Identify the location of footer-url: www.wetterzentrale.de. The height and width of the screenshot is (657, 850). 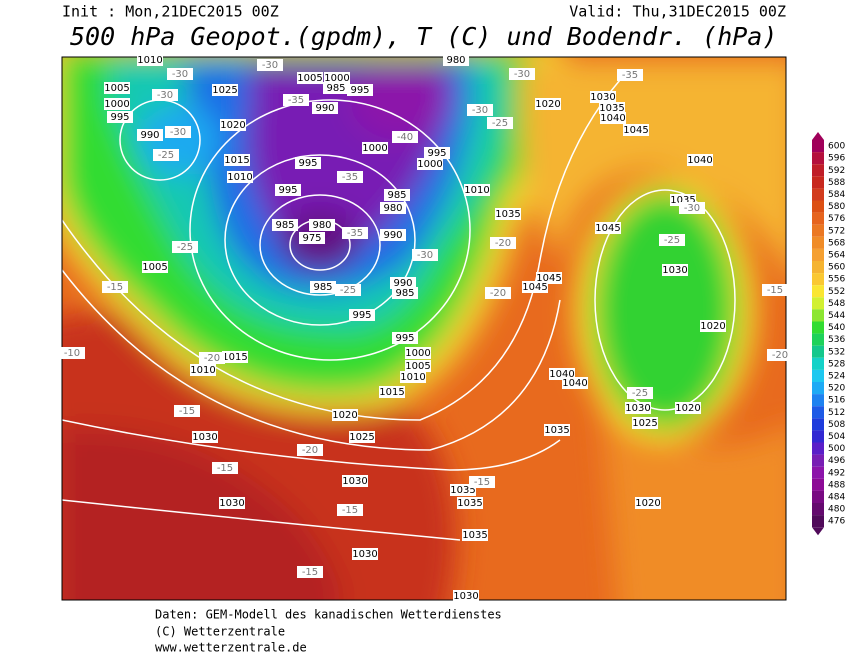
(231, 648).